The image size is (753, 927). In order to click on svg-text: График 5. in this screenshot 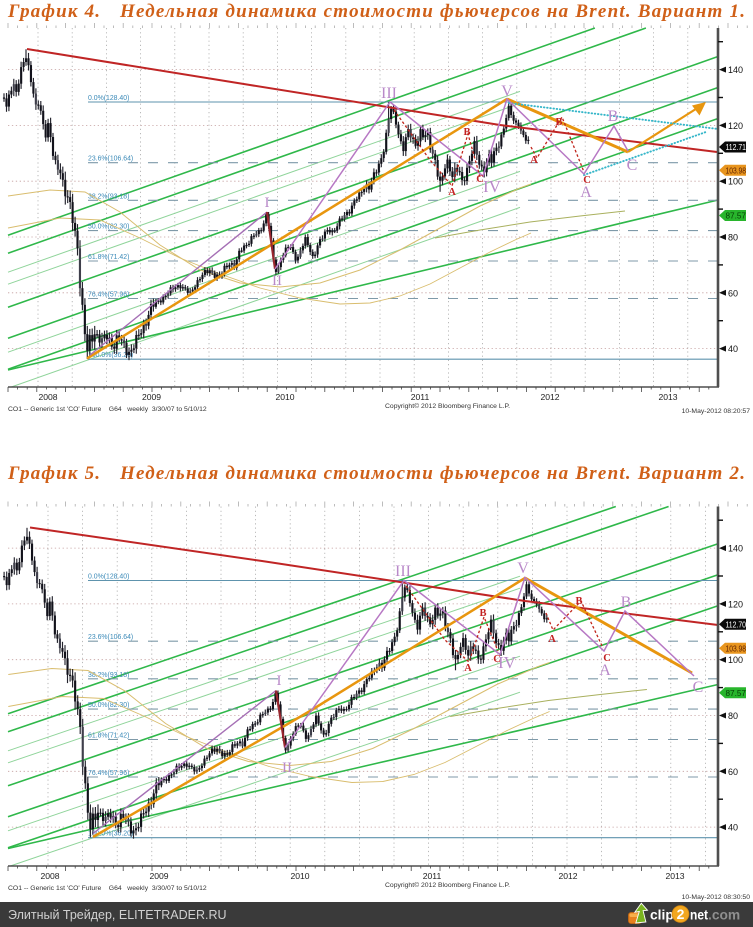, I will do `click(53, 473)`.